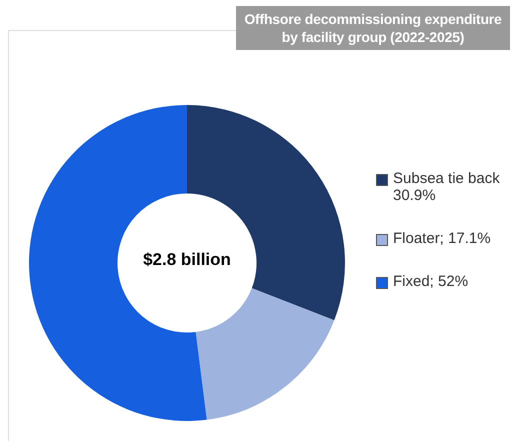  What do you see at coordinates (414, 195) in the screenshot?
I see `data-label: 30.9%` at bounding box center [414, 195].